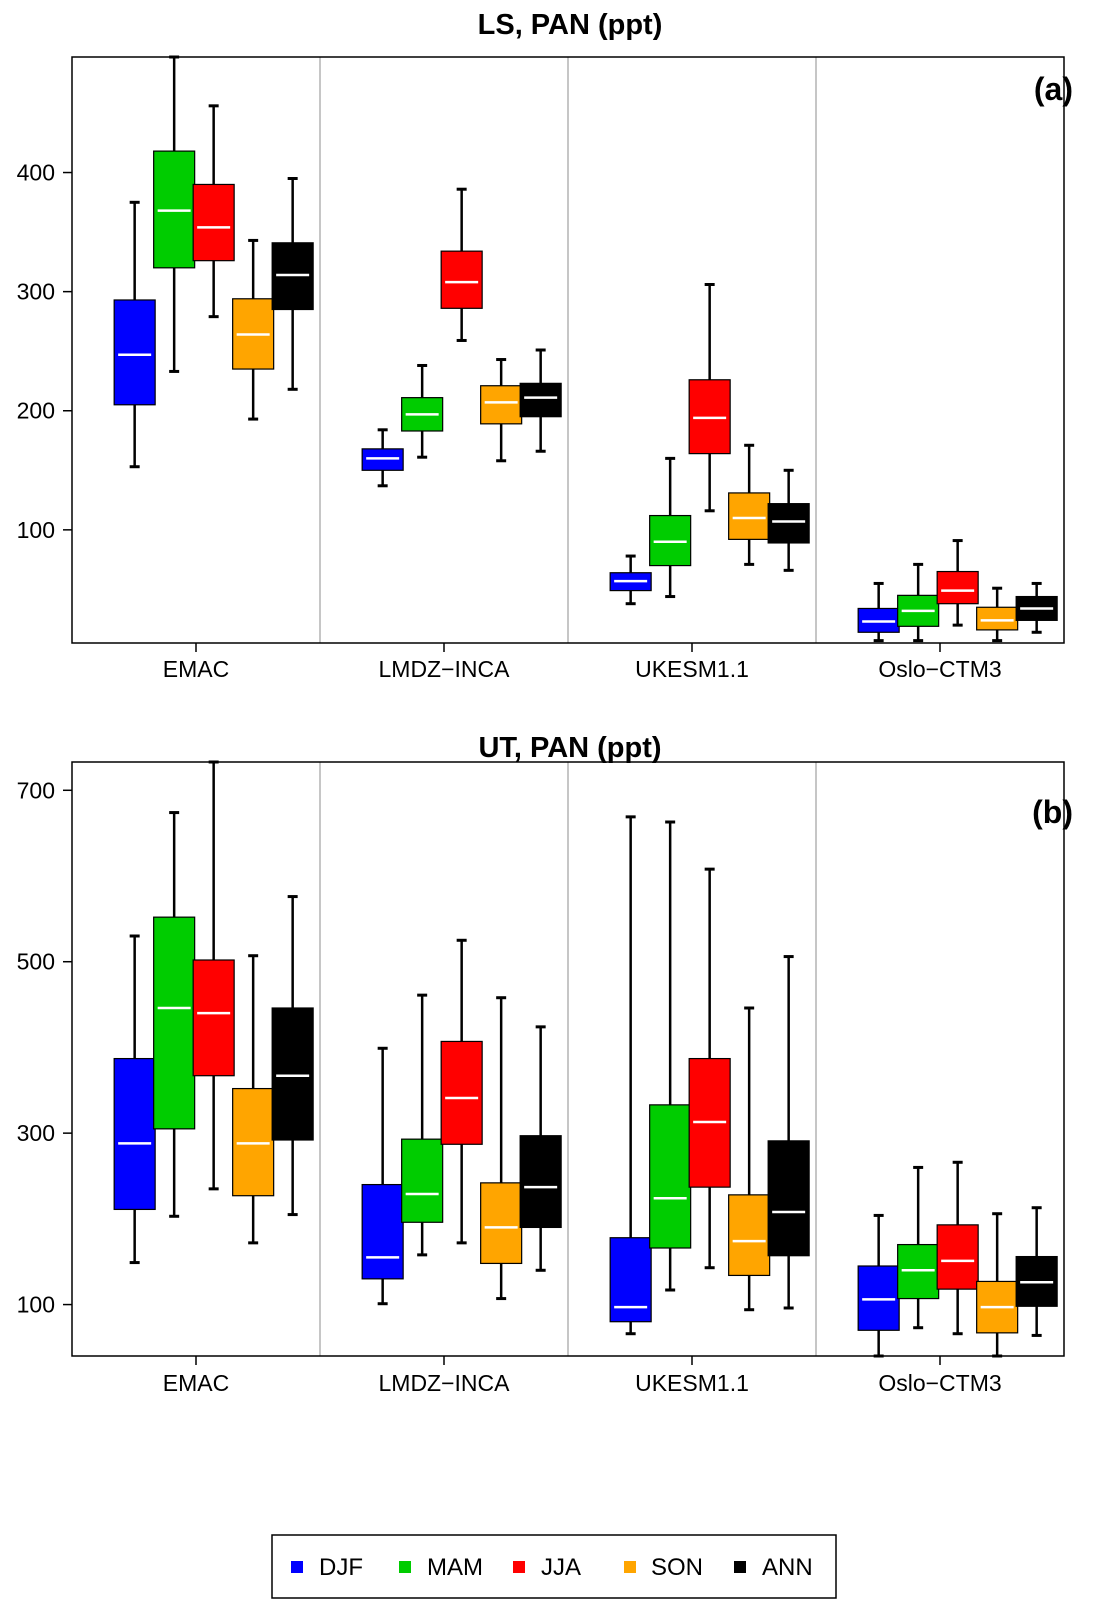 The image size is (1101, 1613). Describe the element at coordinates (677, 1567) in the screenshot. I see `legend-label-son: SON` at that location.